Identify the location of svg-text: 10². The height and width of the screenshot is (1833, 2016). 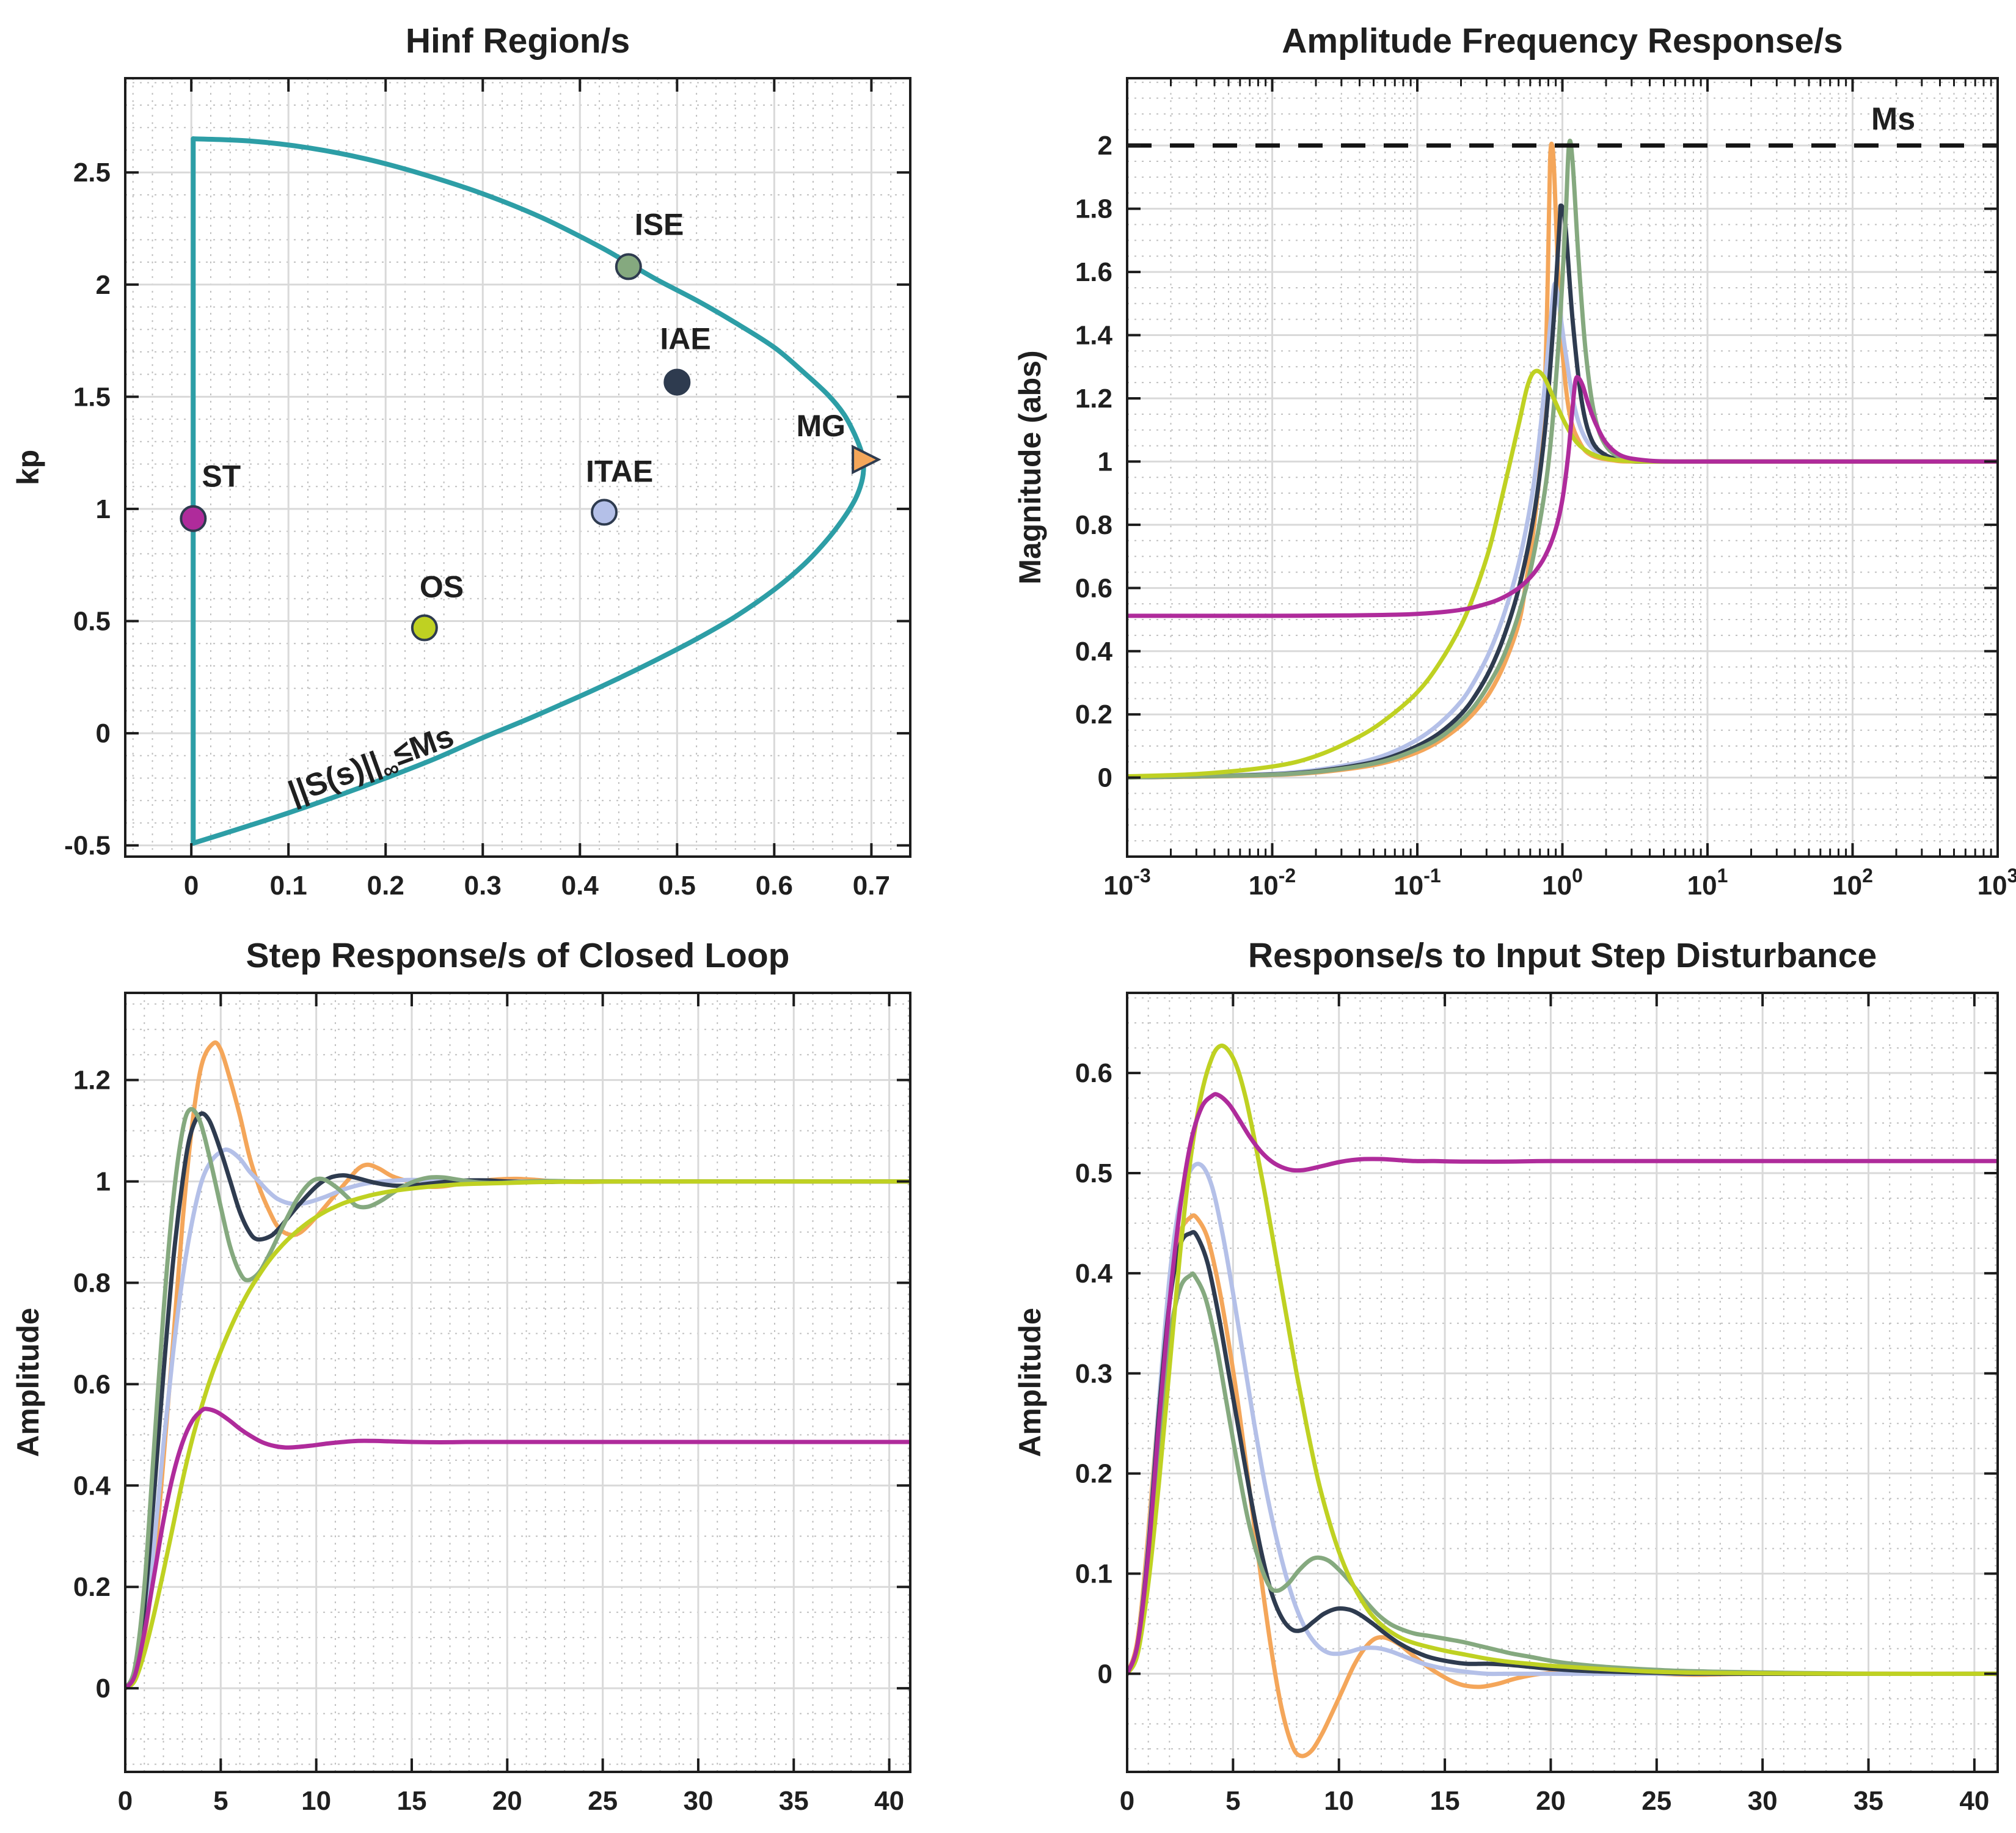
(1853, 883).